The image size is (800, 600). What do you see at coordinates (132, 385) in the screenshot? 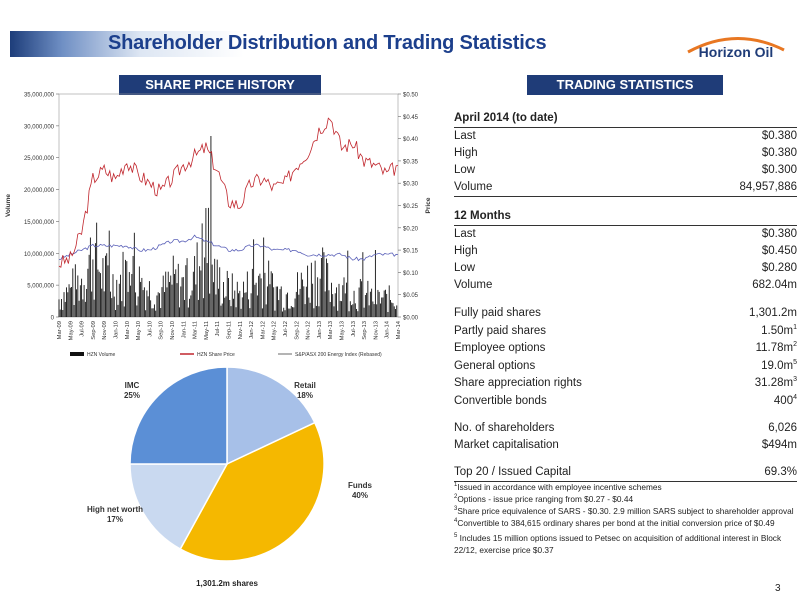
I see `pie-label: IMC` at bounding box center [132, 385].